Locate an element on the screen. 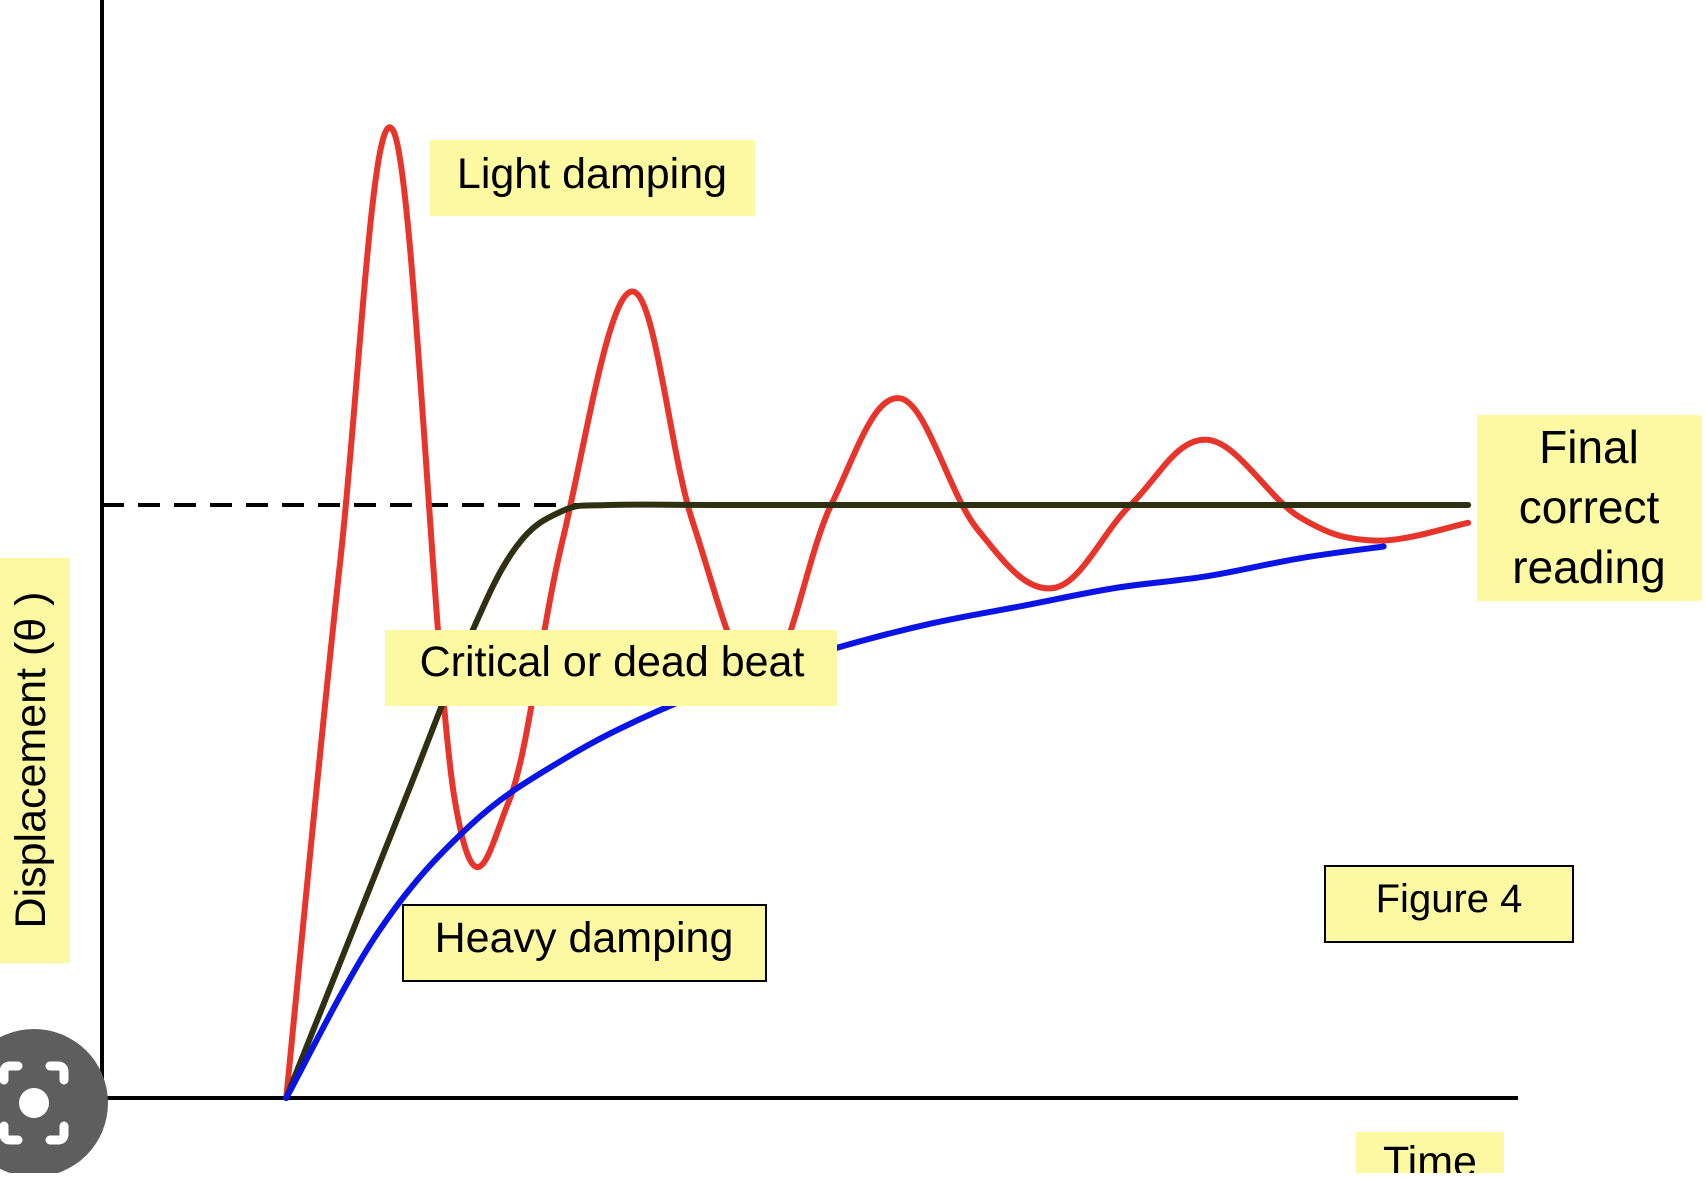  final-reading-line-2: correct is located at coordinates (1589, 507).